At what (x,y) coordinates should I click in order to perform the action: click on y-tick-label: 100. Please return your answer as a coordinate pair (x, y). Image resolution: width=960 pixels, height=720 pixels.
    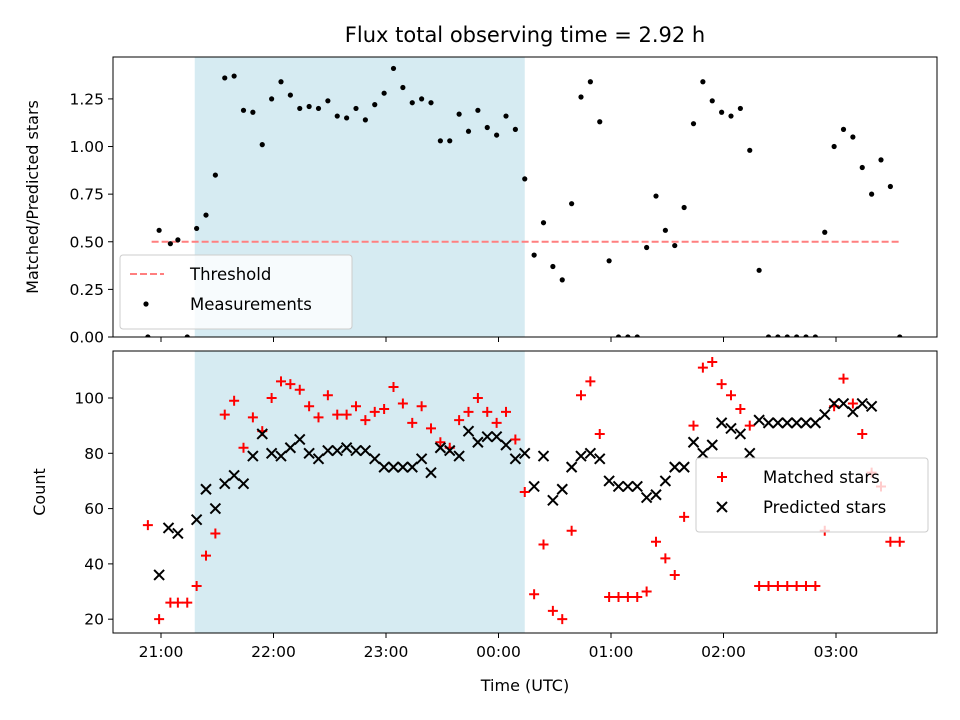
    Looking at the image, I should click on (89, 399).